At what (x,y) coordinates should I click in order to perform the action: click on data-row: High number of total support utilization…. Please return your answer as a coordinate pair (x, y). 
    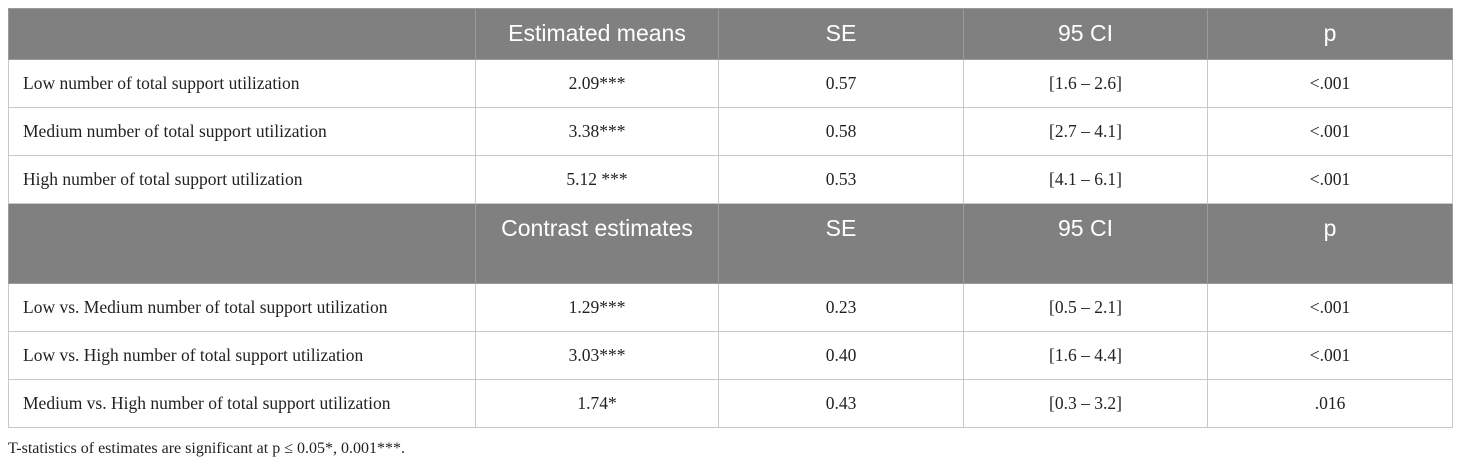
    Looking at the image, I should click on (730, 179).